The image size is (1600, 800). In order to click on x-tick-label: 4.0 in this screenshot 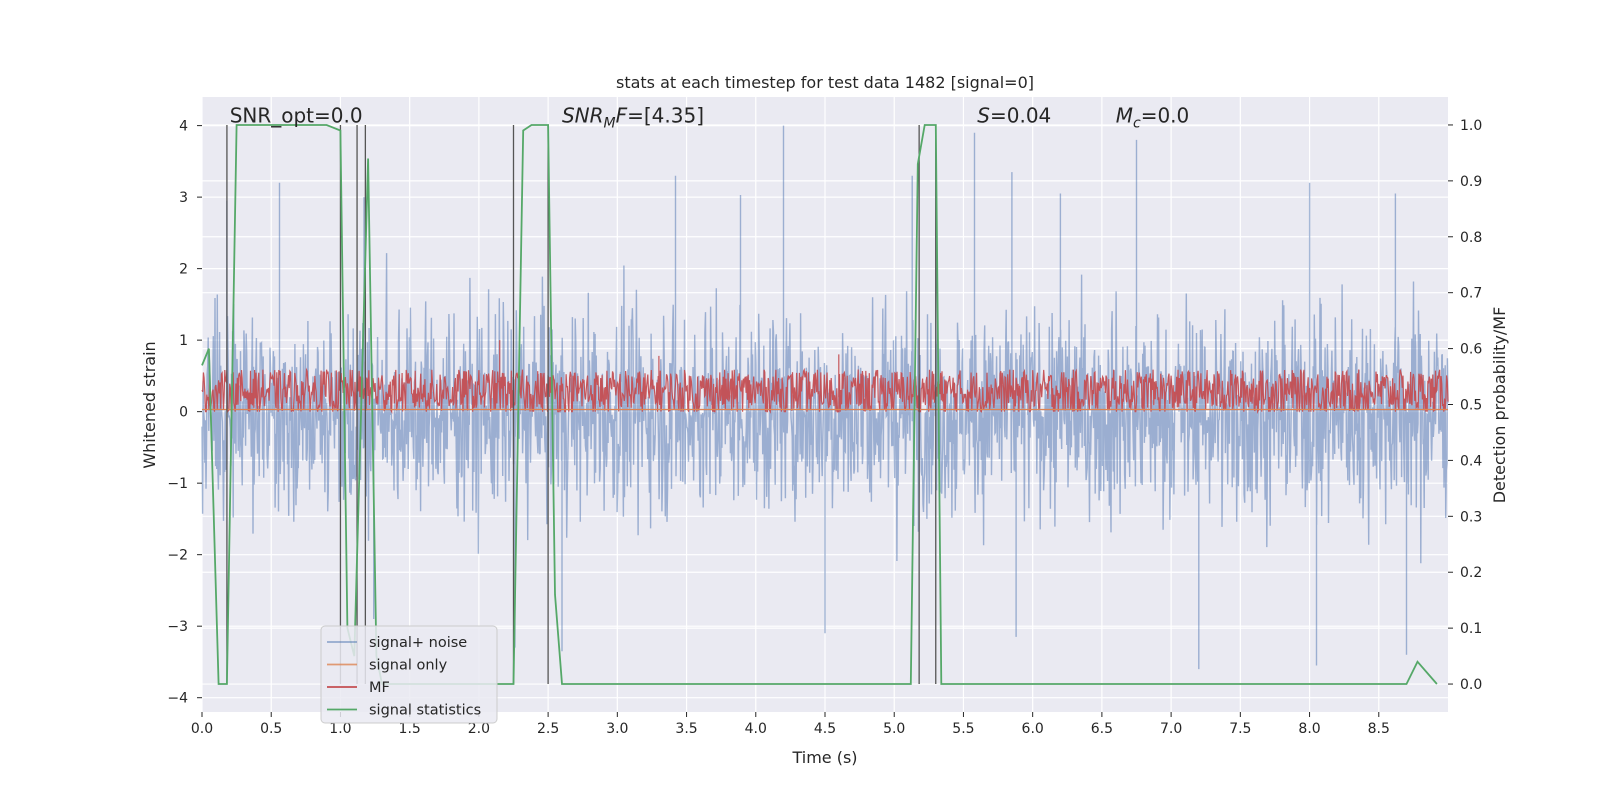, I will do `click(756, 729)`.